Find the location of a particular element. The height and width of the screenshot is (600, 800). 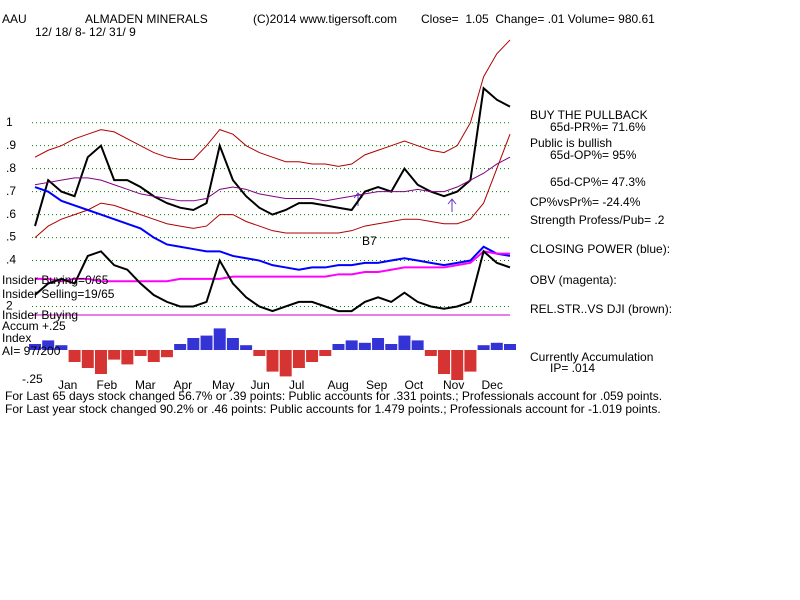

y-tick-label: .8 is located at coordinates (11, 168).